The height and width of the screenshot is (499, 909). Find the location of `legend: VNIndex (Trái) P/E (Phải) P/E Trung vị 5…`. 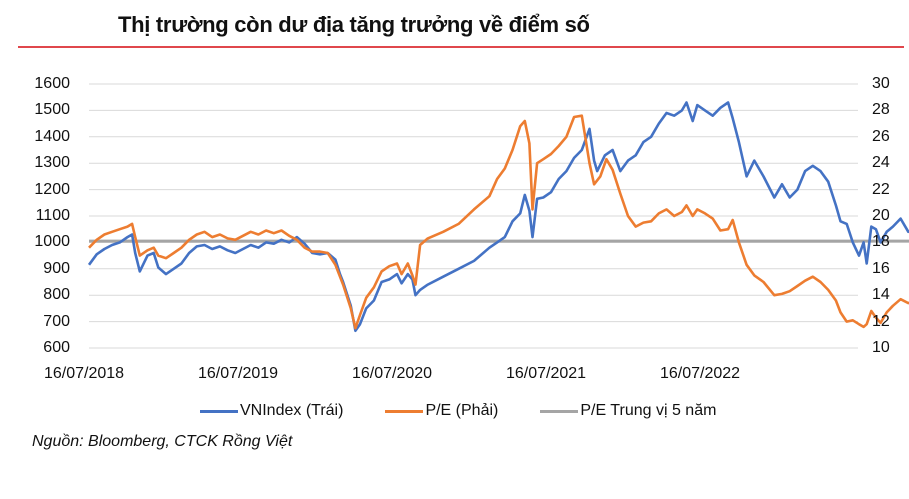

legend: VNIndex (Trái) P/E (Phải) P/E Trung vị 5… is located at coordinates (479, 411).